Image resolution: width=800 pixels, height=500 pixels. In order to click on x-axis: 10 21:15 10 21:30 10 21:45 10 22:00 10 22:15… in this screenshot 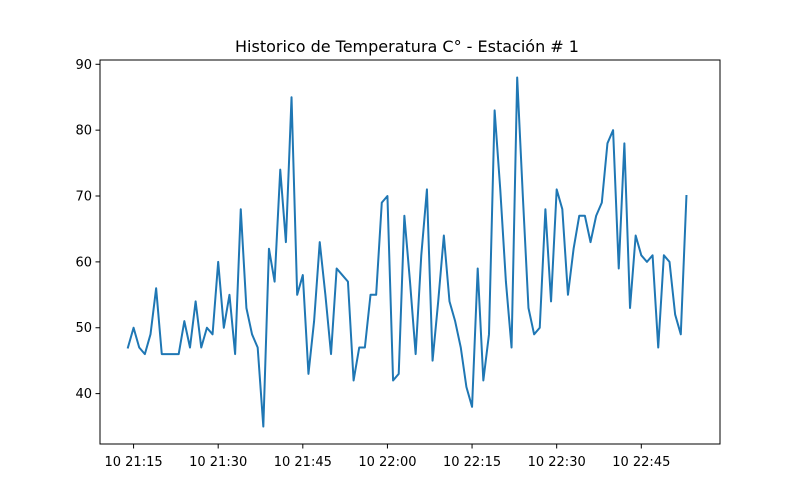, I will do `click(387, 457)`.